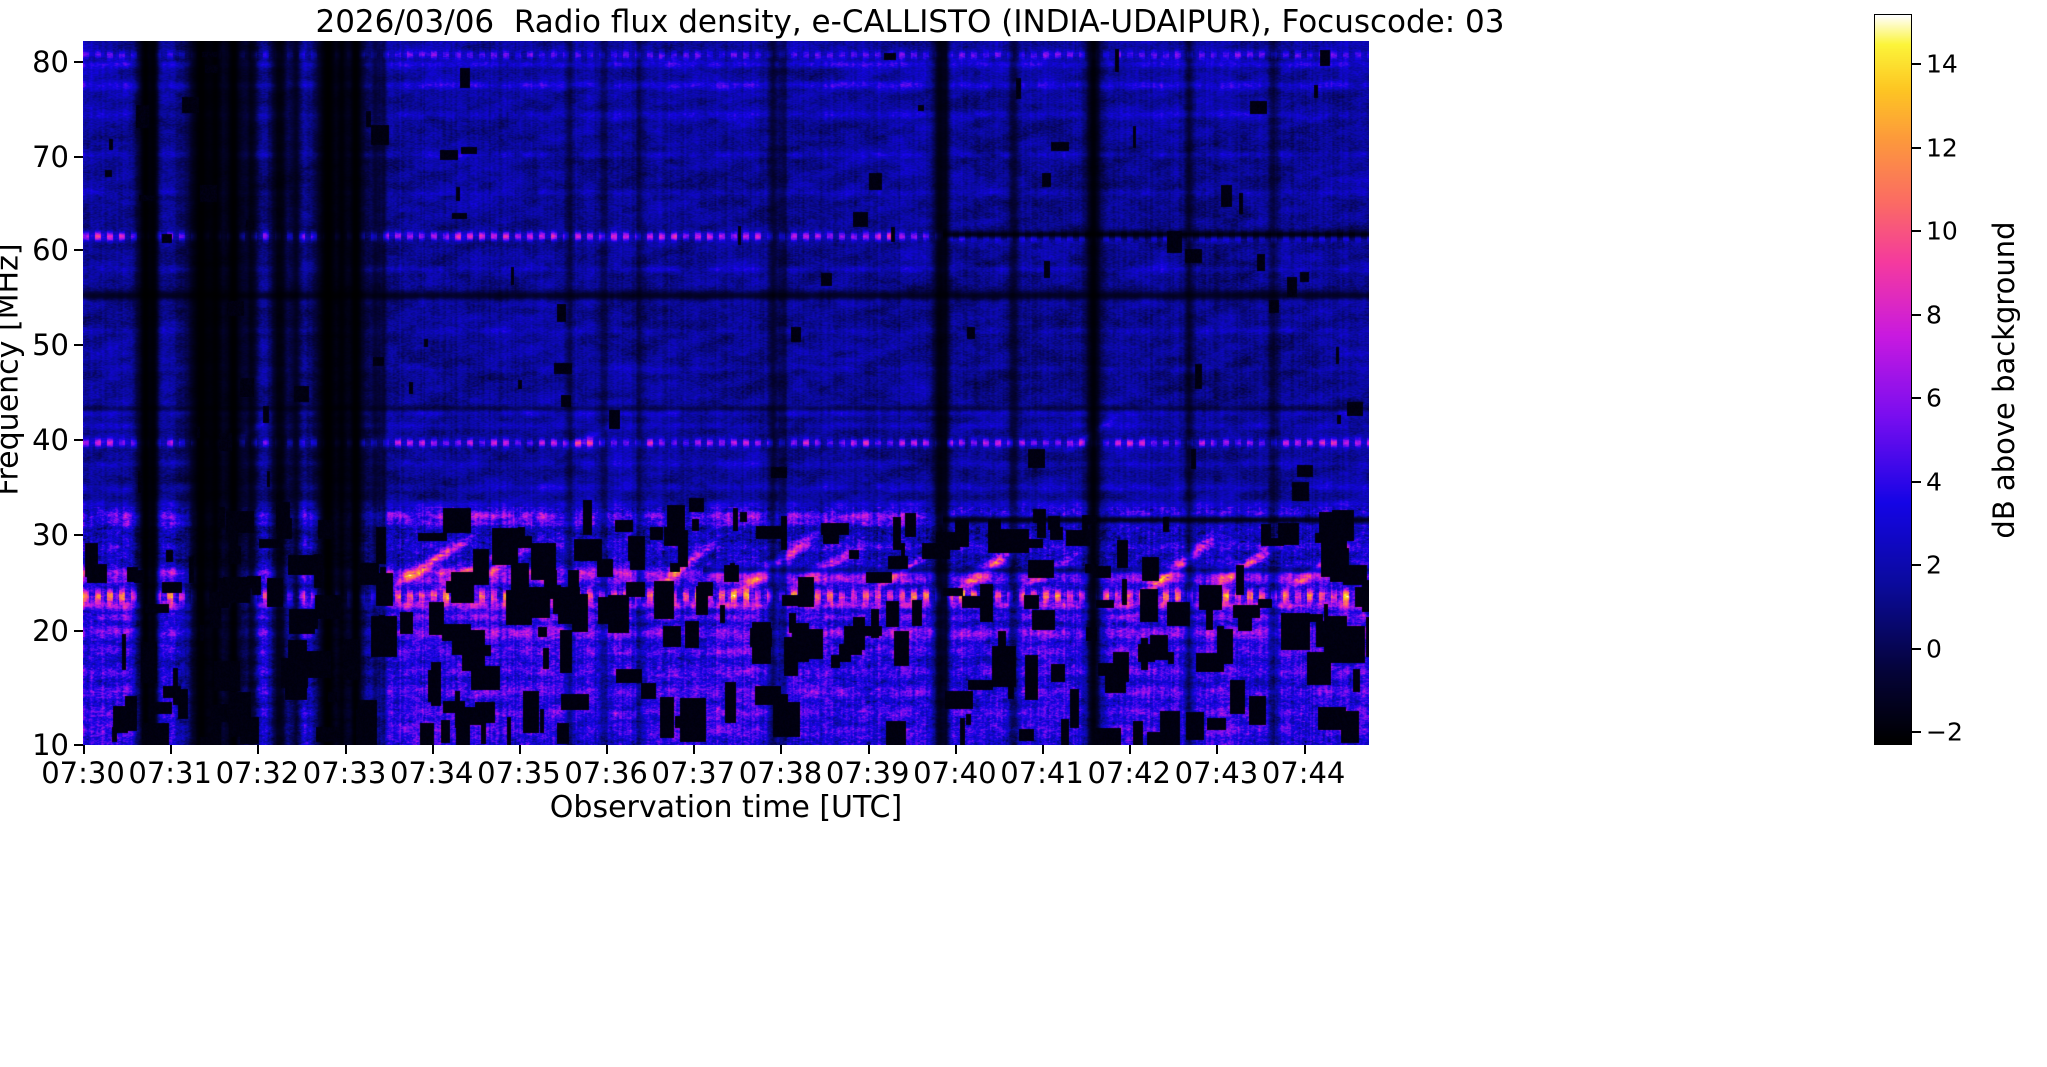  Describe the element at coordinates (867, 773) in the screenshot. I see `x-tick-label: 07:39` at that location.